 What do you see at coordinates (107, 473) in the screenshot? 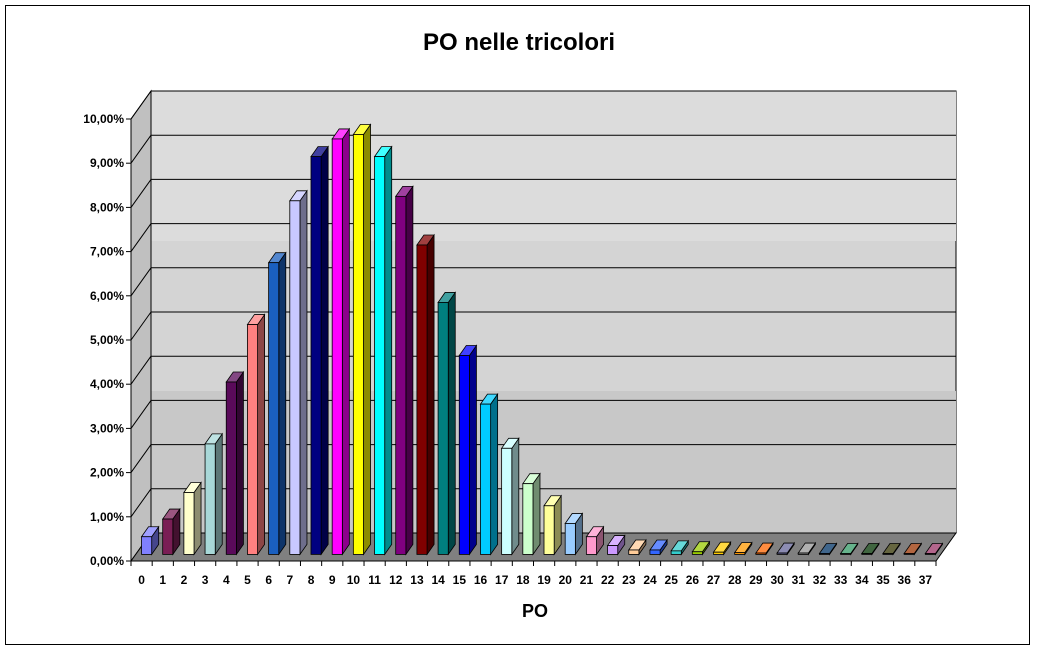
I see `y-tick-label: 2,00%` at bounding box center [107, 473].